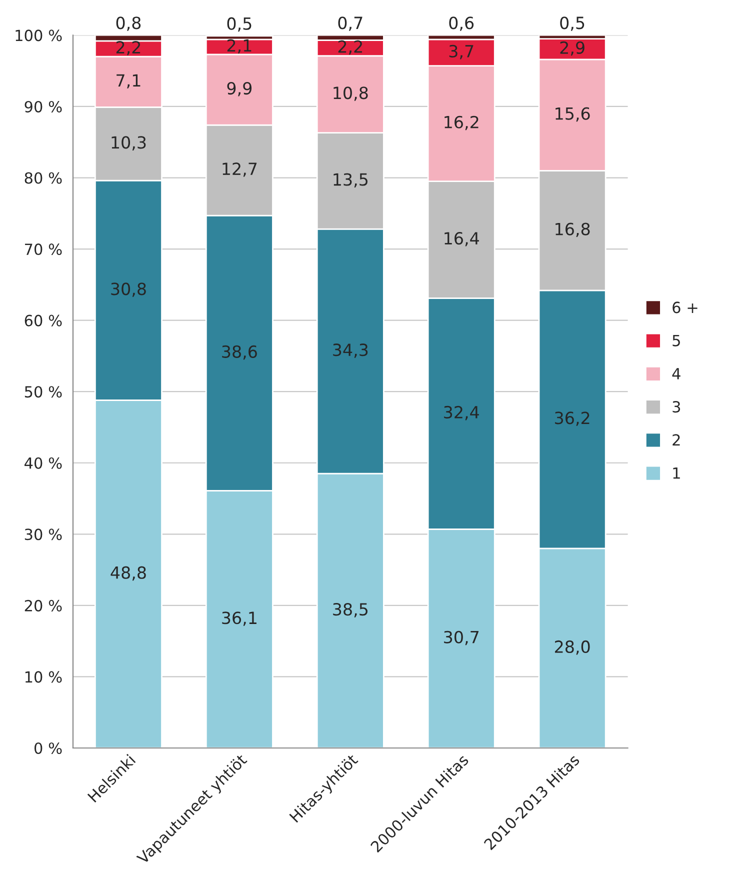 This screenshot has height=880, width=730. Describe the element at coordinates (43, 463) in the screenshot. I see `y-tick-label: 40 %` at that location.